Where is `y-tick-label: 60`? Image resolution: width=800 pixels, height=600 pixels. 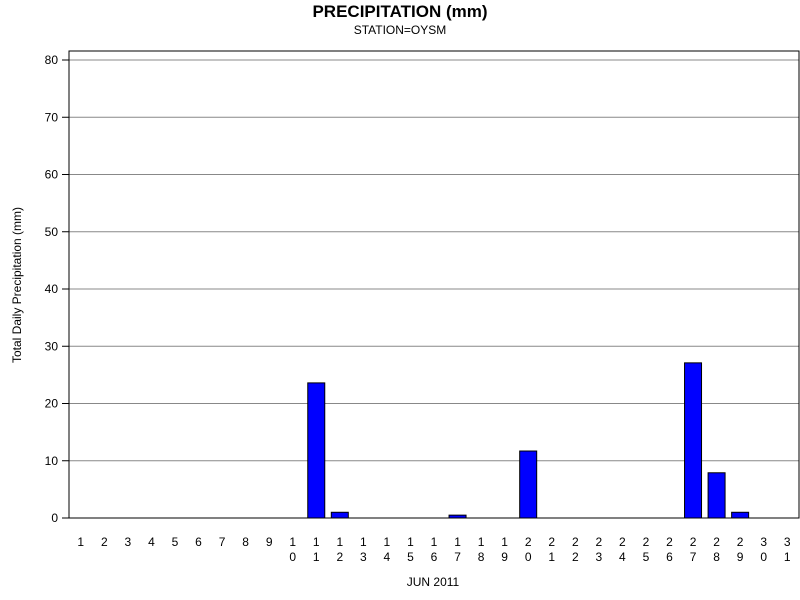 y-tick-label: 60 is located at coordinates (52, 175).